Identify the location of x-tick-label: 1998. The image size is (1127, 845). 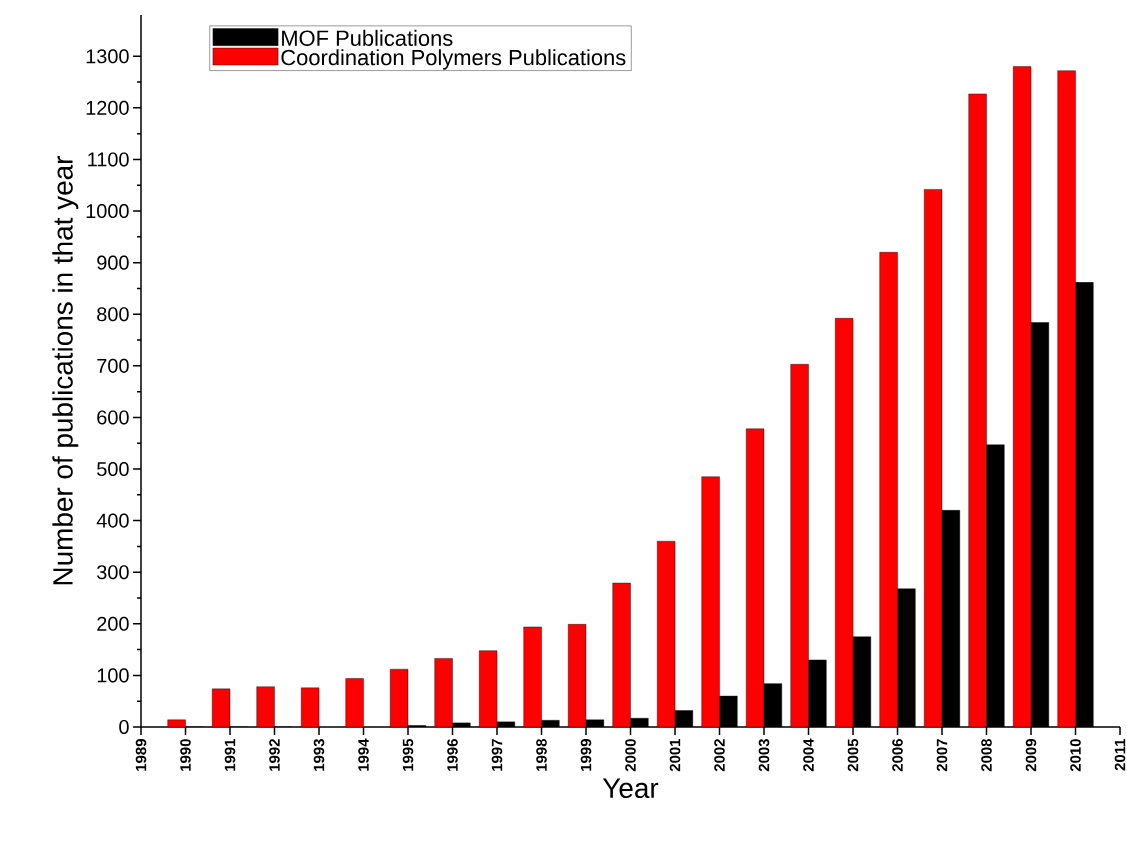
(541, 754).